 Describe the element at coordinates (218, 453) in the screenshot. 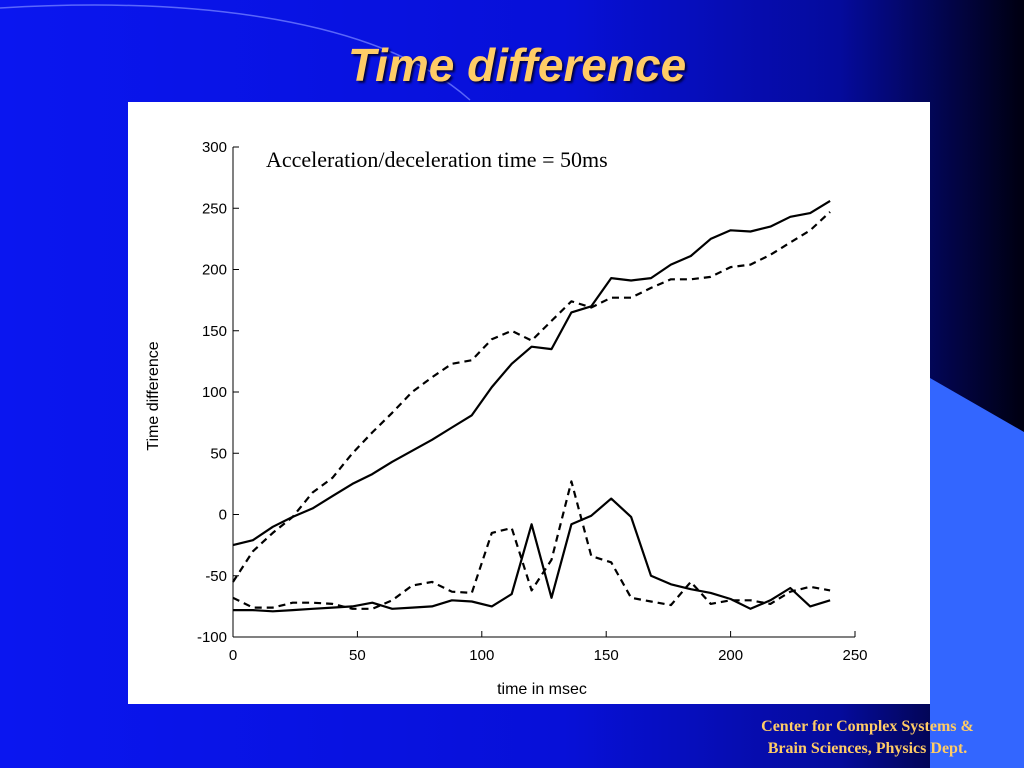

I see `y-tick-label: 50` at that location.